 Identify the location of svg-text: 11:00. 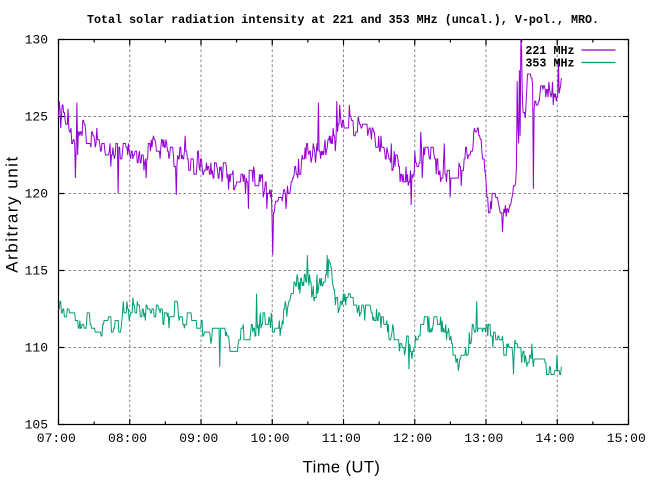
(341, 438).